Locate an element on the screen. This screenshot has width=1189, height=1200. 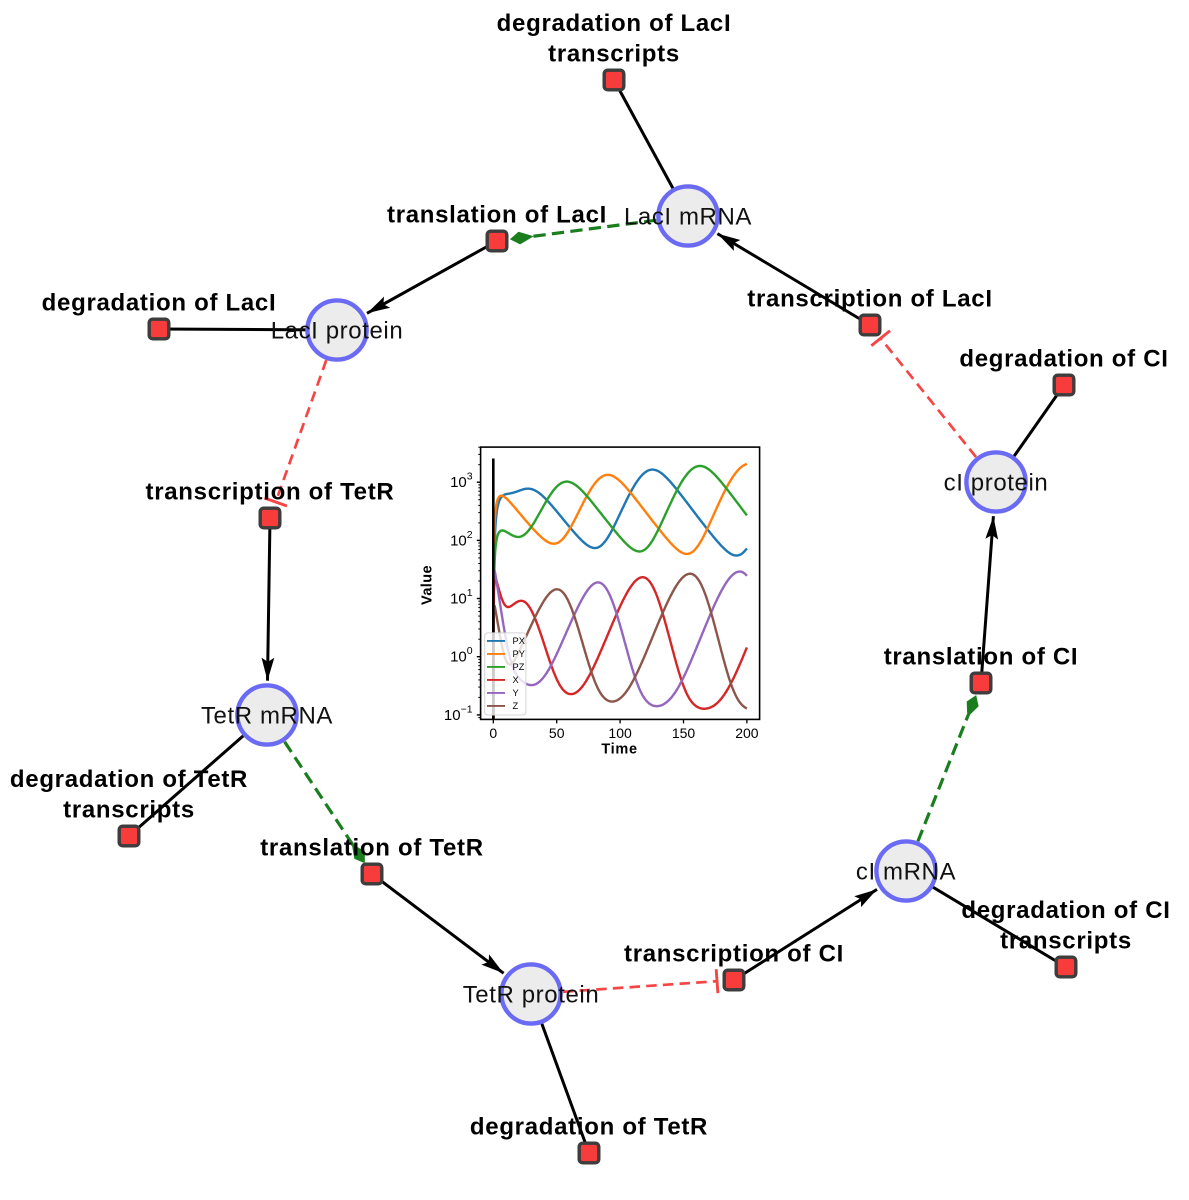
svg-text: transcription of TetR is located at coordinates (270, 492).